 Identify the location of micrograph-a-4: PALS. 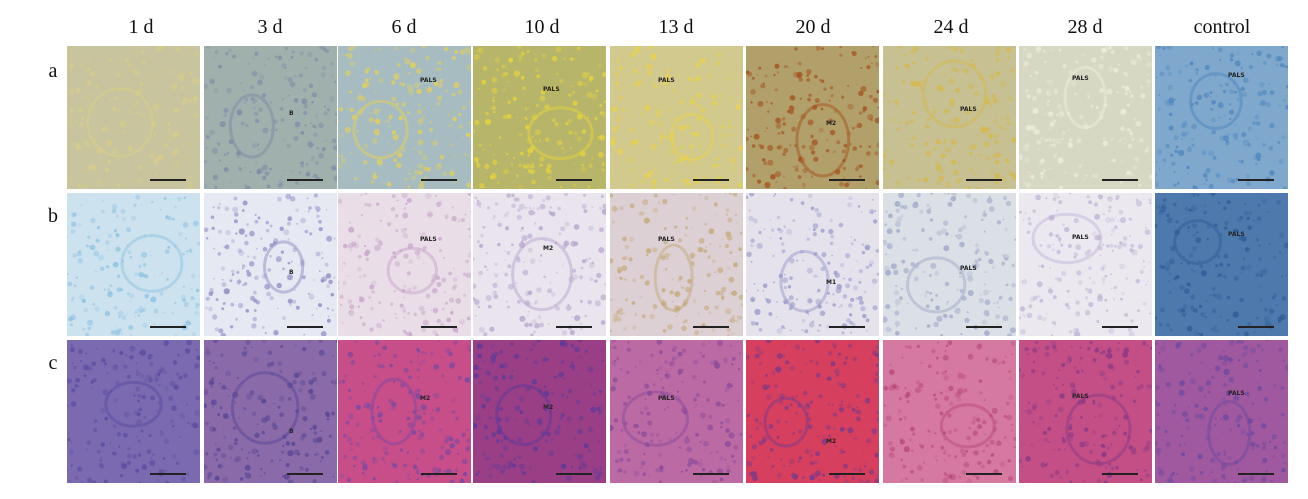
(539, 117).